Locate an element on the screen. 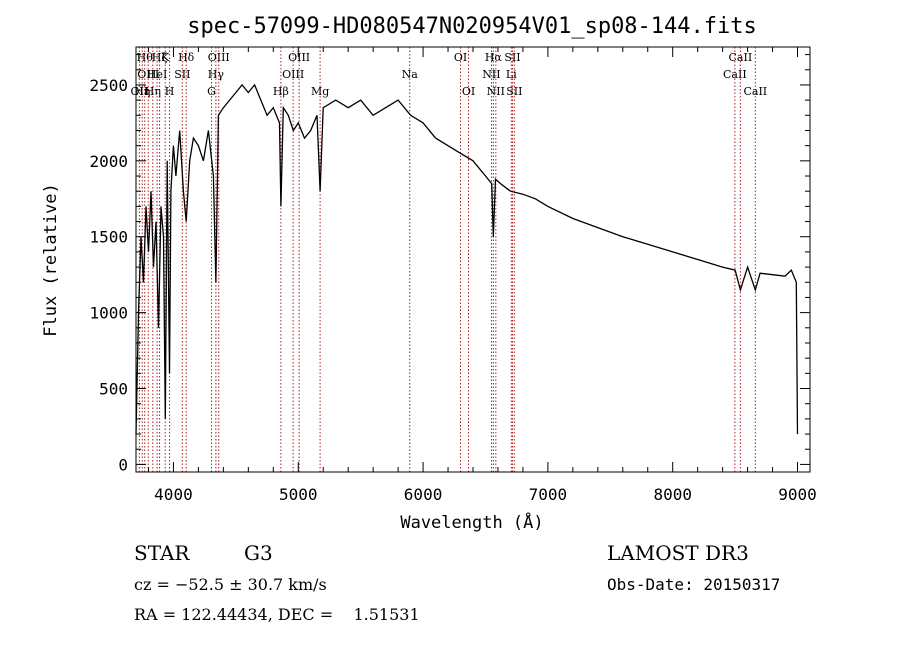 This screenshot has height=649, width=900. line-label: G is located at coordinates (211, 91).